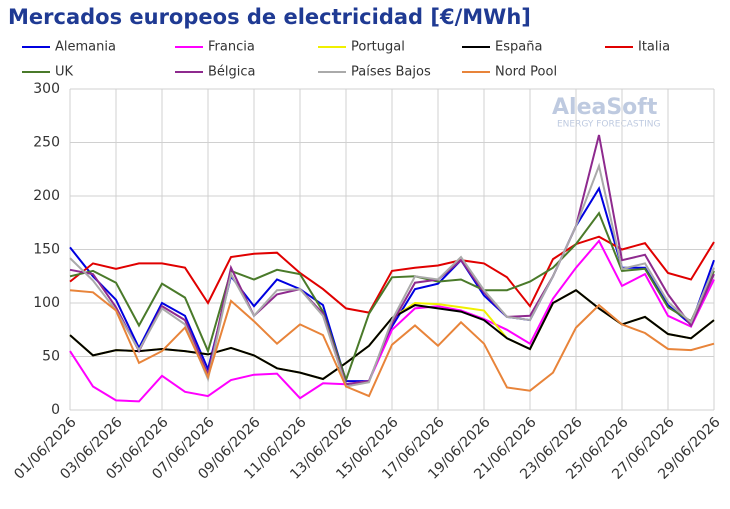 The height and width of the screenshot is (509, 730). I want to click on y-tick-label: 150, so click(46, 250).